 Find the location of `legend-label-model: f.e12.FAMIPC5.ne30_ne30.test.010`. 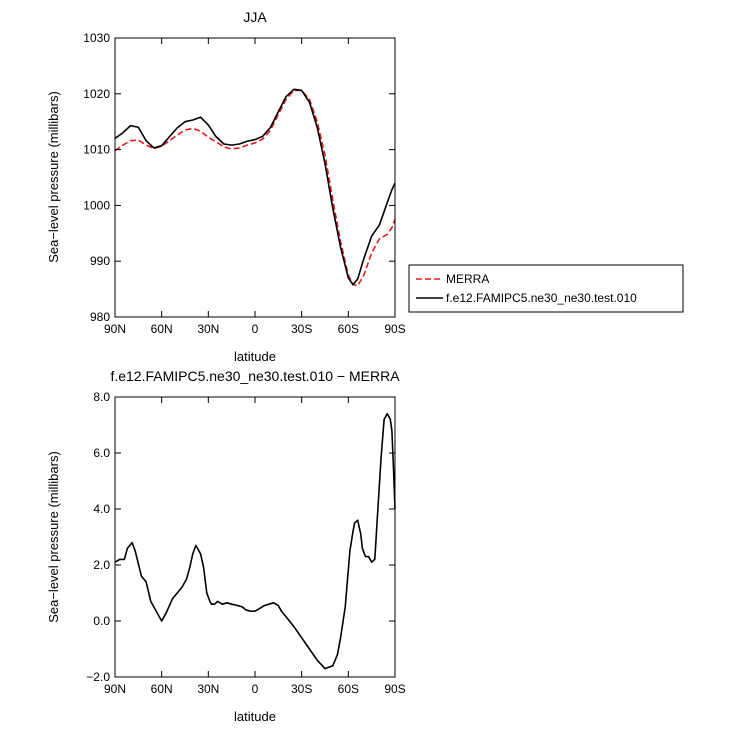

legend-label-model: f.e12.FAMIPC5.ne30_ne30.test.010 is located at coordinates (541, 298).